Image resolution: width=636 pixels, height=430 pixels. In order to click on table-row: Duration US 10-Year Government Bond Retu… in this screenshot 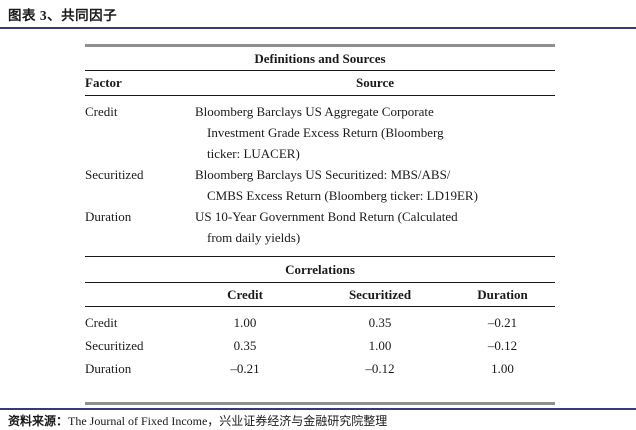, I will do `click(320, 227)`.